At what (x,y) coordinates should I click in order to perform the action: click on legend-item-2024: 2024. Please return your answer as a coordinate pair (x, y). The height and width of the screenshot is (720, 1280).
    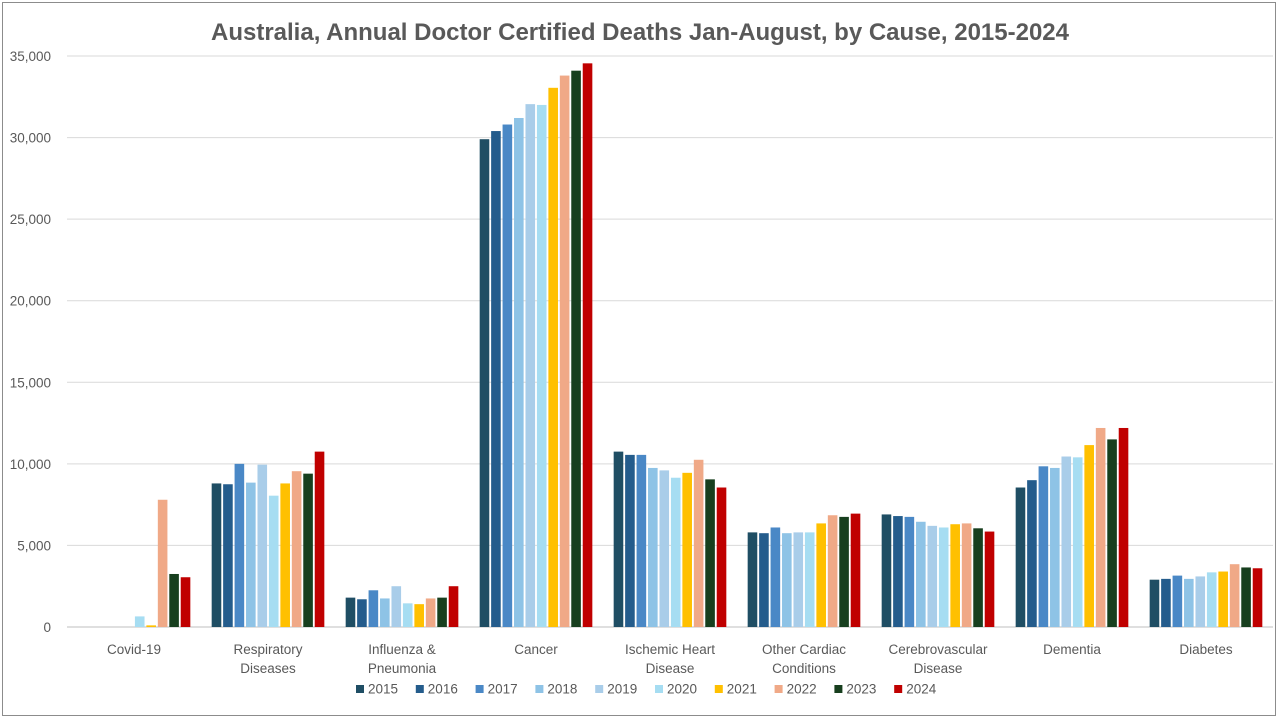
    Looking at the image, I should click on (915, 689).